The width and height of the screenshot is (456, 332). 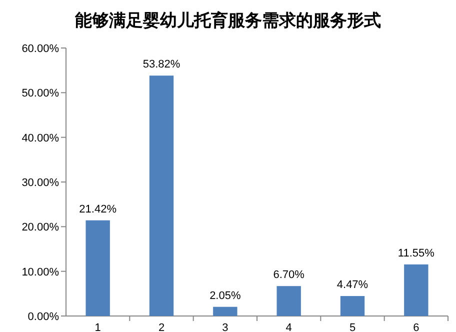 What do you see at coordinates (161, 327) in the screenshot?
I see `x-tick-label: 2` at bounding box center [161, 327].